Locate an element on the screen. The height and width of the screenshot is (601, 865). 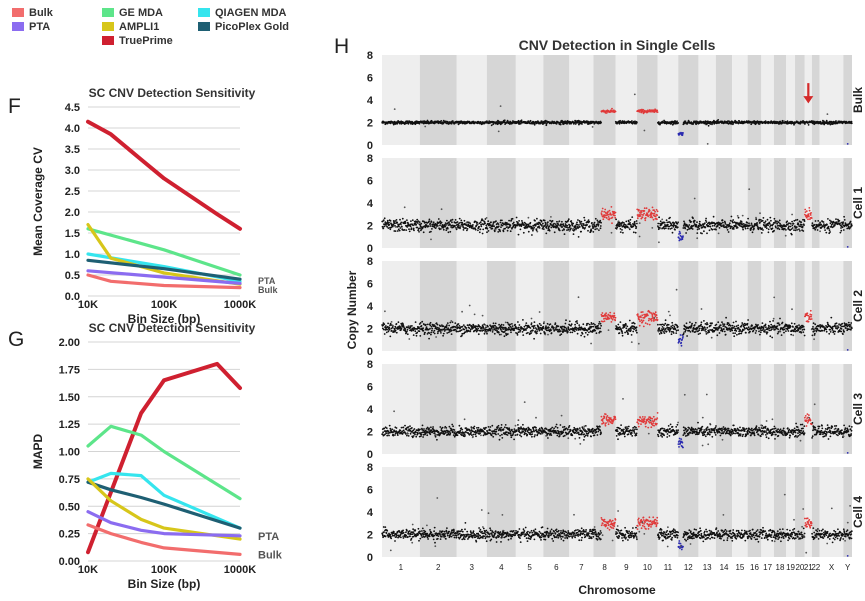
y-tick-label: 2 is located at coordinates (370, 124).